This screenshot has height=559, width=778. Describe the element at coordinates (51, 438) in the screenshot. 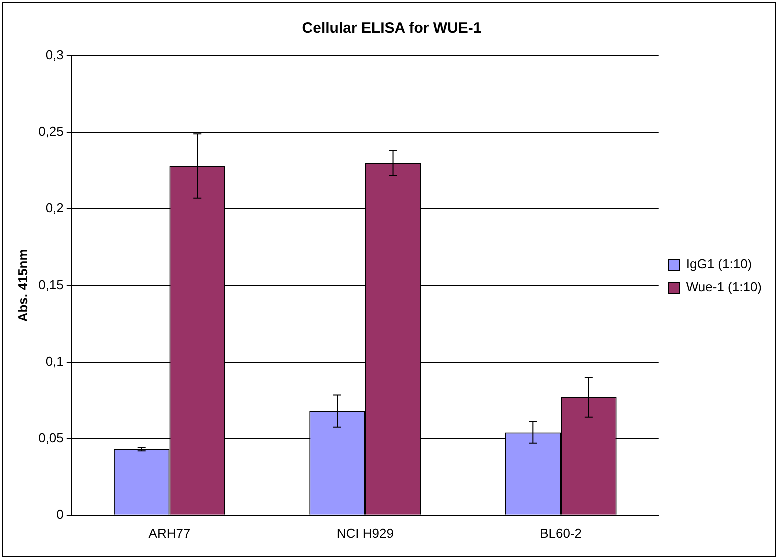

I see `y-tick-label: 0,05` at that location.